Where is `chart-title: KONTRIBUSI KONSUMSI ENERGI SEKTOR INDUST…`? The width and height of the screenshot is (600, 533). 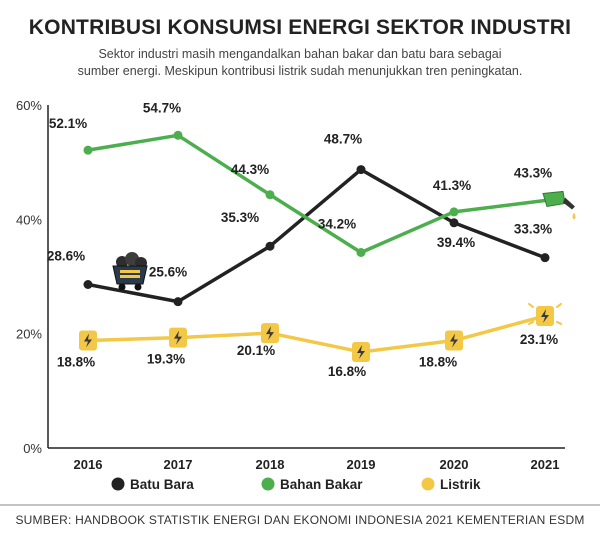 chart-title: KONTRIBUSI KONSUMSI ENERGI SEKTOR INDUST… is located at coordinates (300, 27).